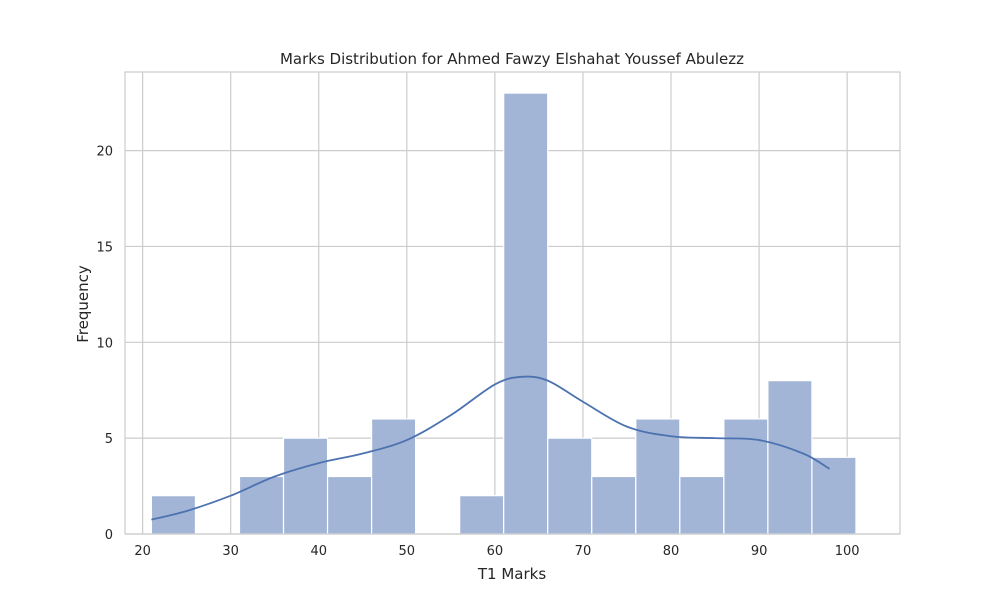  What do you see at coordinates (83, 304) in the screenshot?
I see `y-axis-label: Frequency` at bounding box center [83, 304].